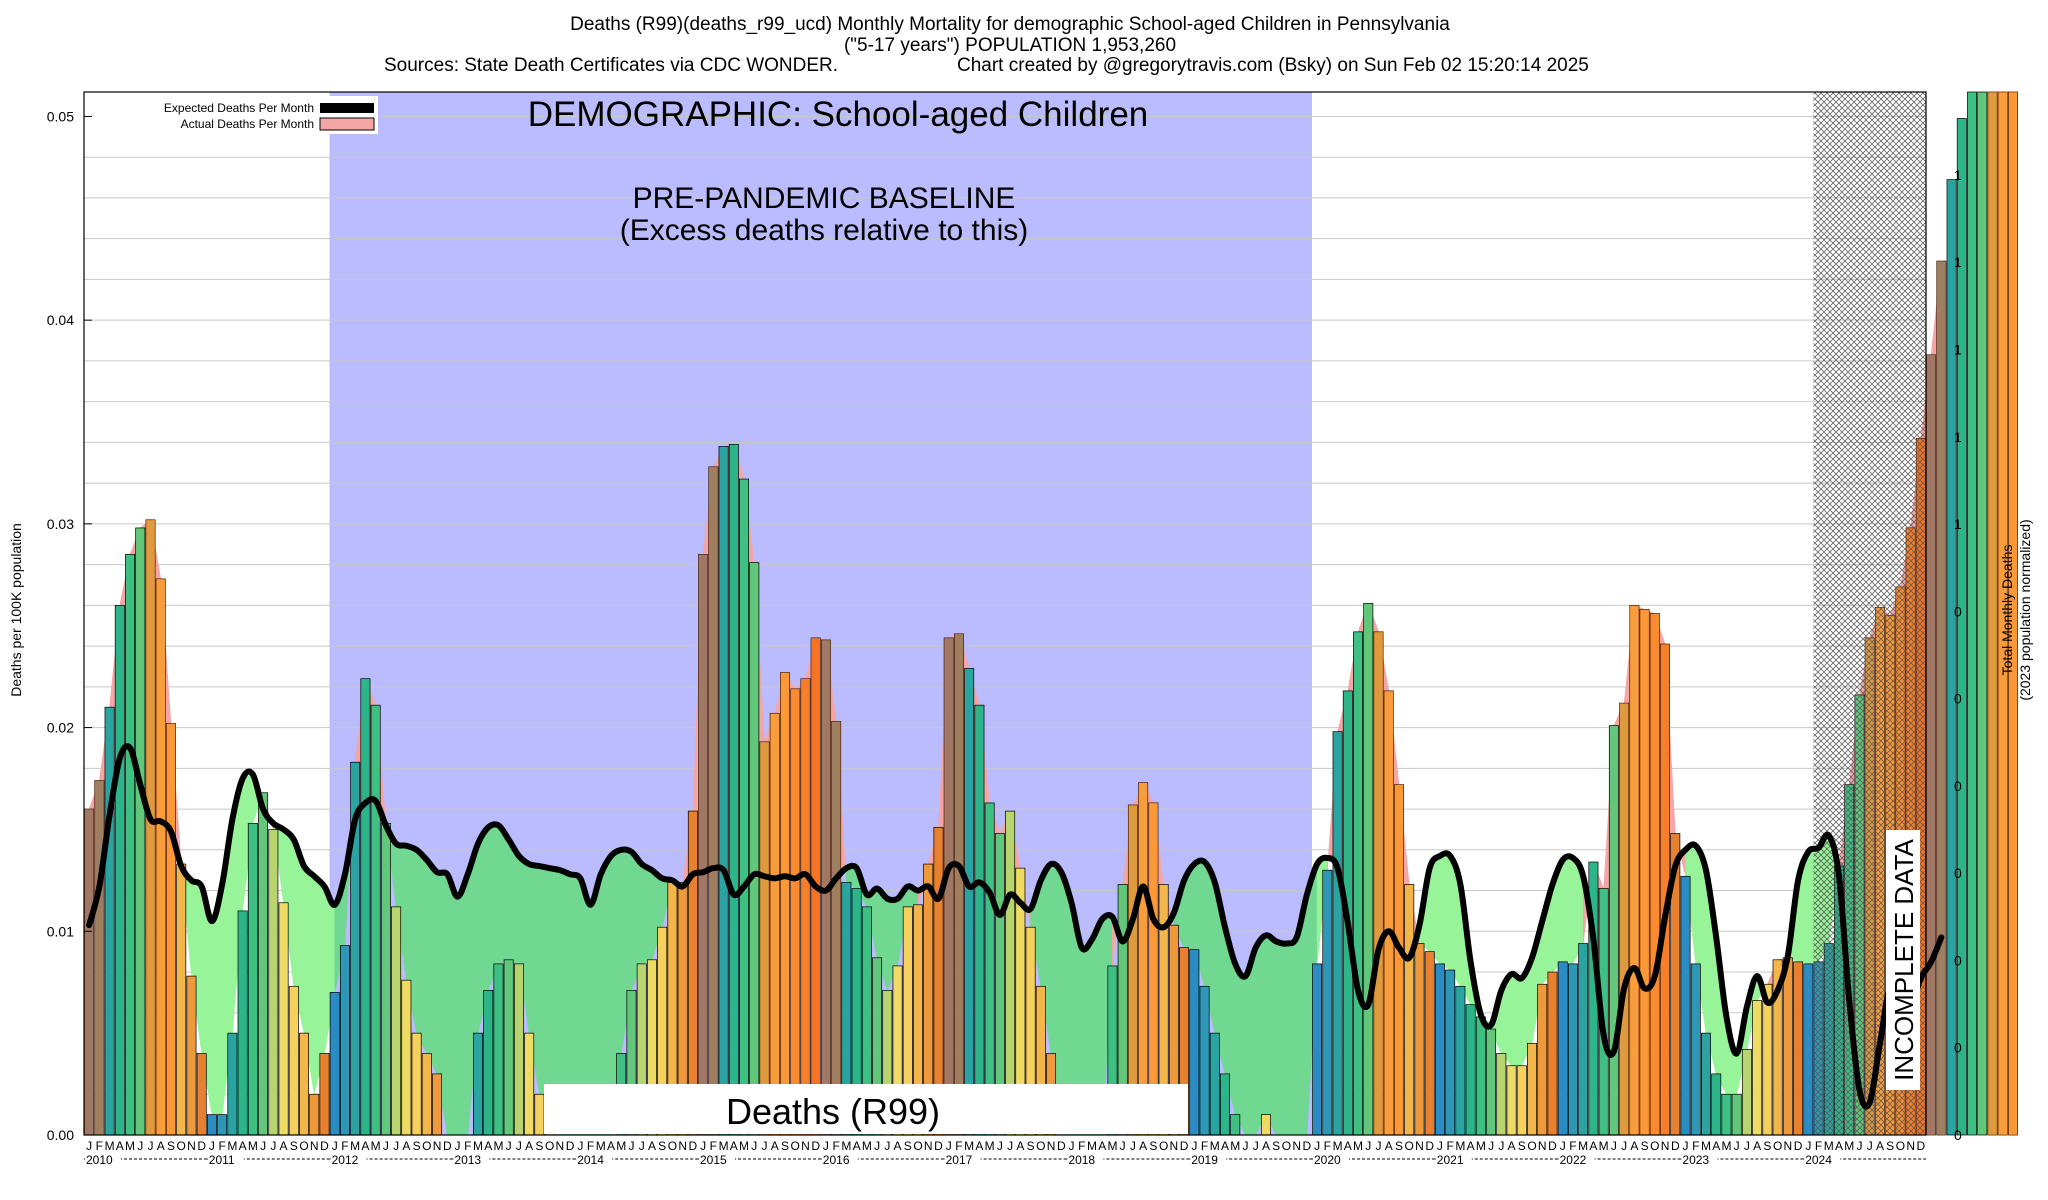 The height and width of the screenshot is (1200, 2048). I want to click on baseline-sublabel: (Excess deaths relative to this), so click(824, 230).